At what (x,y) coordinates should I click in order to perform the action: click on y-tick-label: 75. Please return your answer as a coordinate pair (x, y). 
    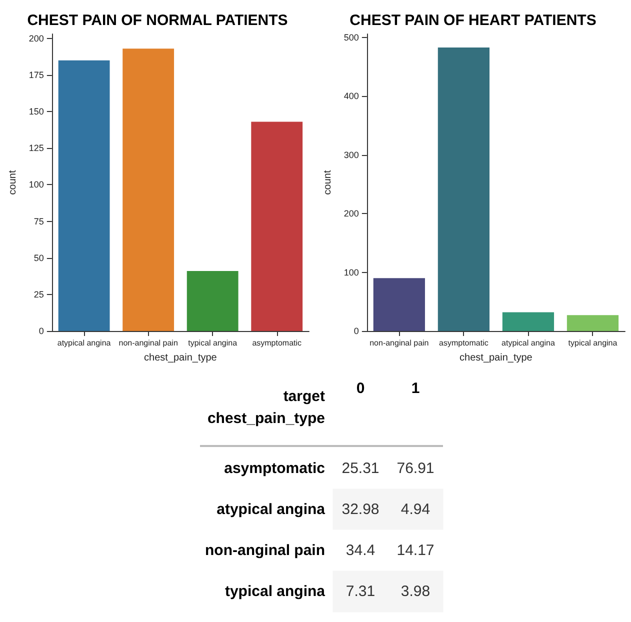
    Looking at the image, I should click on (39, 221).